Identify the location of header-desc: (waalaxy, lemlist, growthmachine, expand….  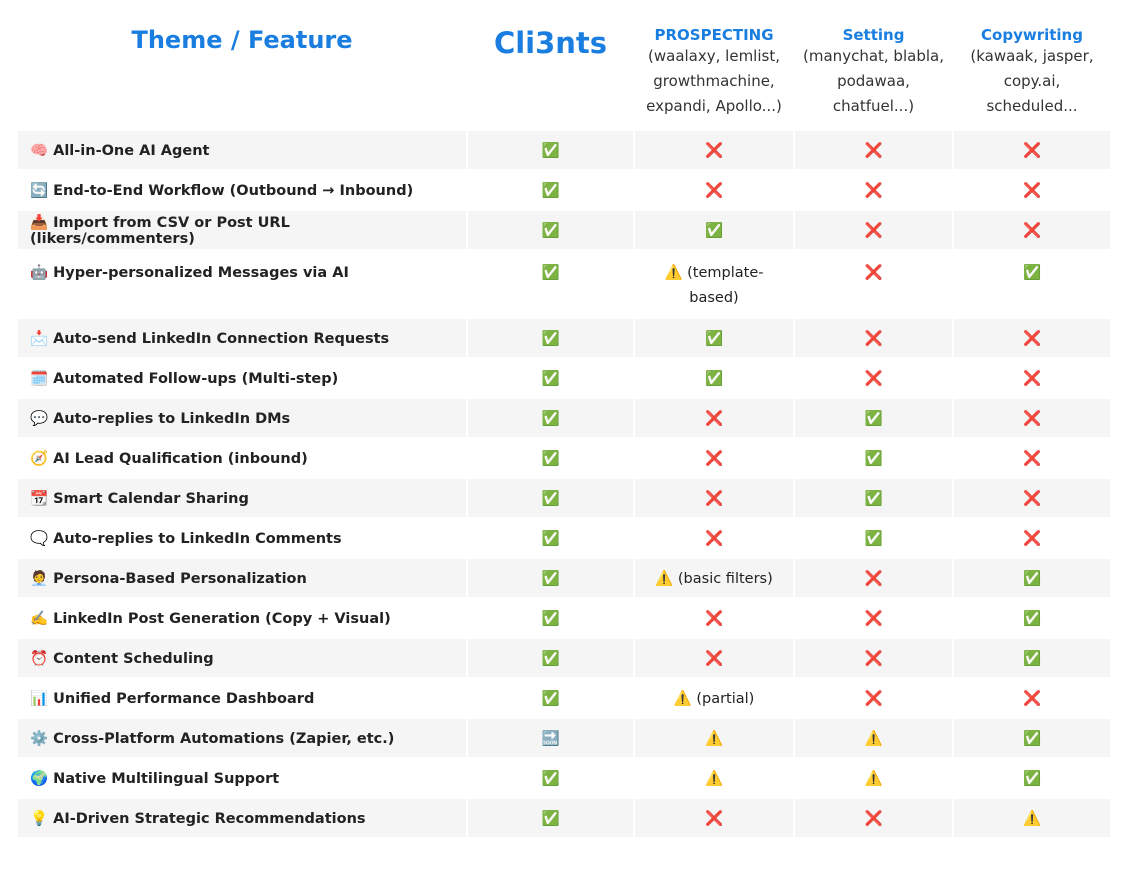
(714, 81).